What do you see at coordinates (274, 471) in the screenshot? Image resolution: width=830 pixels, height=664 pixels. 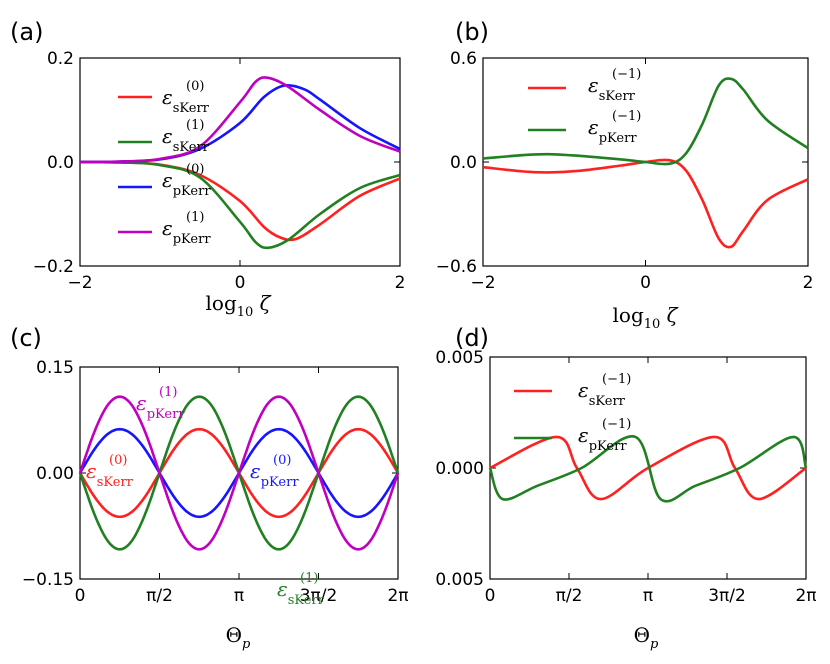 I see `annotation-c-s2: εpKerr(0)` at bounding box center [274, 471].